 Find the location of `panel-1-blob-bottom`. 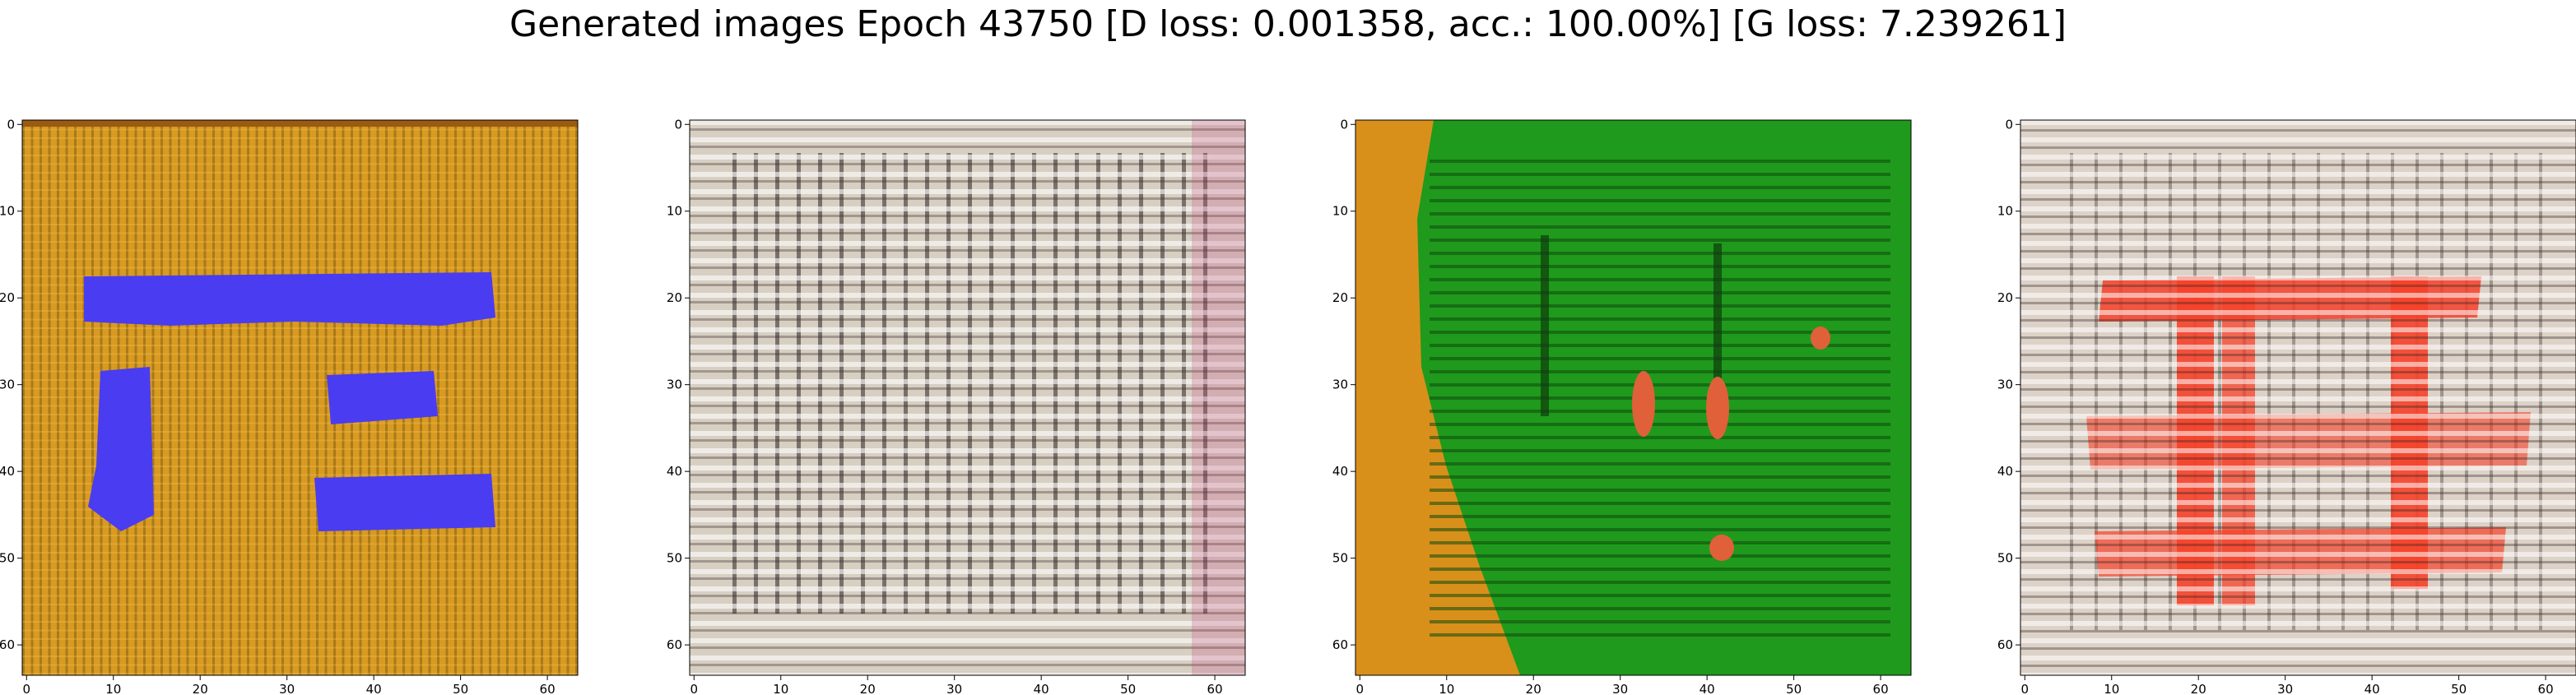

panel-1-blob-bottom is located at coordinates (404, 502).